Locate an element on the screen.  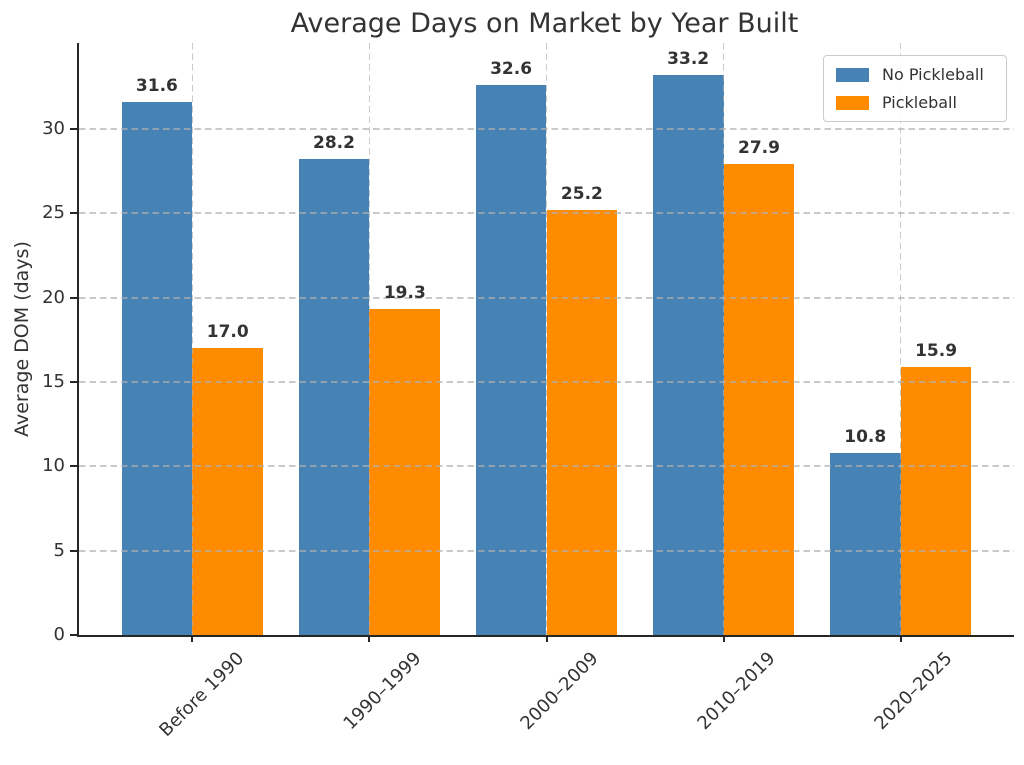
x-tick-label: 2020–2025 is located at coordinates (913, 691).